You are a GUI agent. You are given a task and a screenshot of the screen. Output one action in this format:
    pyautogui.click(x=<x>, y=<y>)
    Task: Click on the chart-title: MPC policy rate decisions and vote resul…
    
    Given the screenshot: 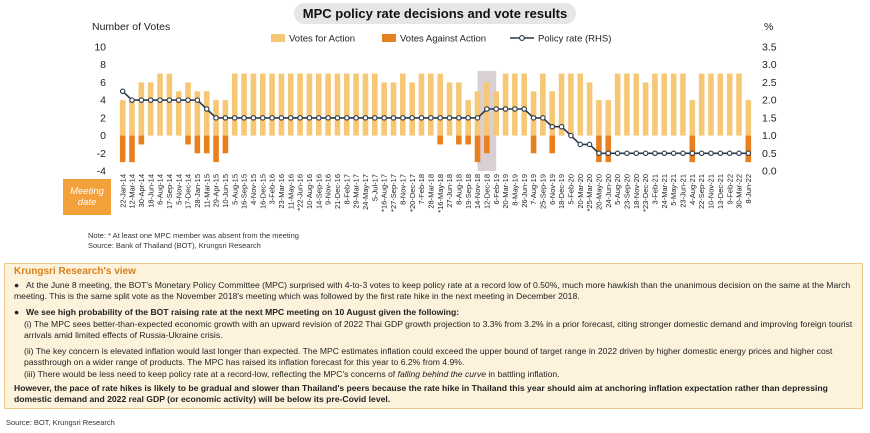 What is the action you would take?
    pyautogui.click(x=435, y=13)
    